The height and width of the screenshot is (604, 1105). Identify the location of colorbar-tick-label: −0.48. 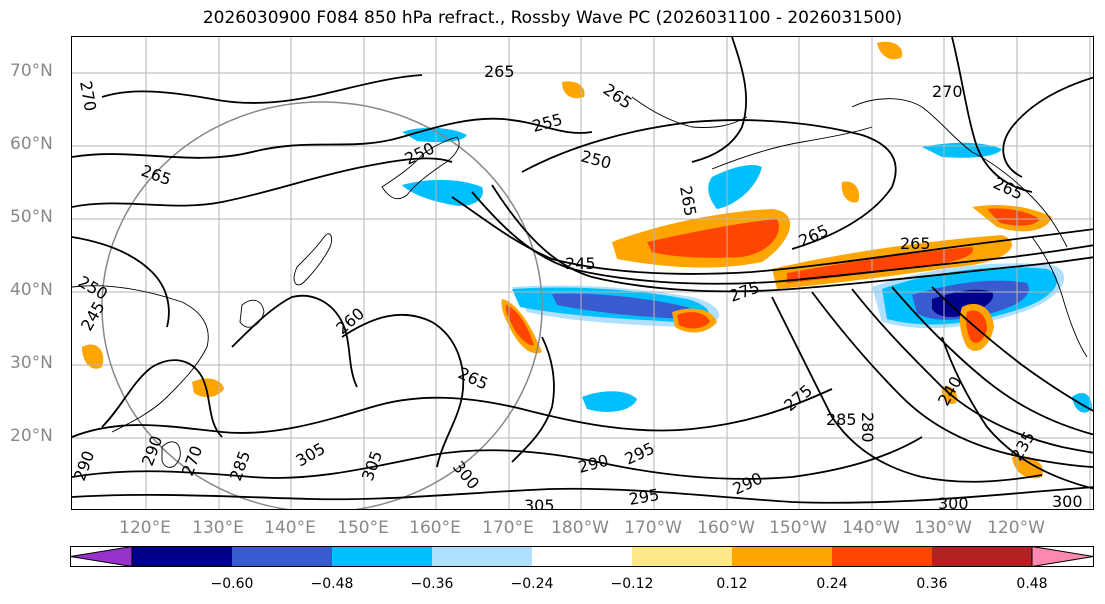
(332, 584).